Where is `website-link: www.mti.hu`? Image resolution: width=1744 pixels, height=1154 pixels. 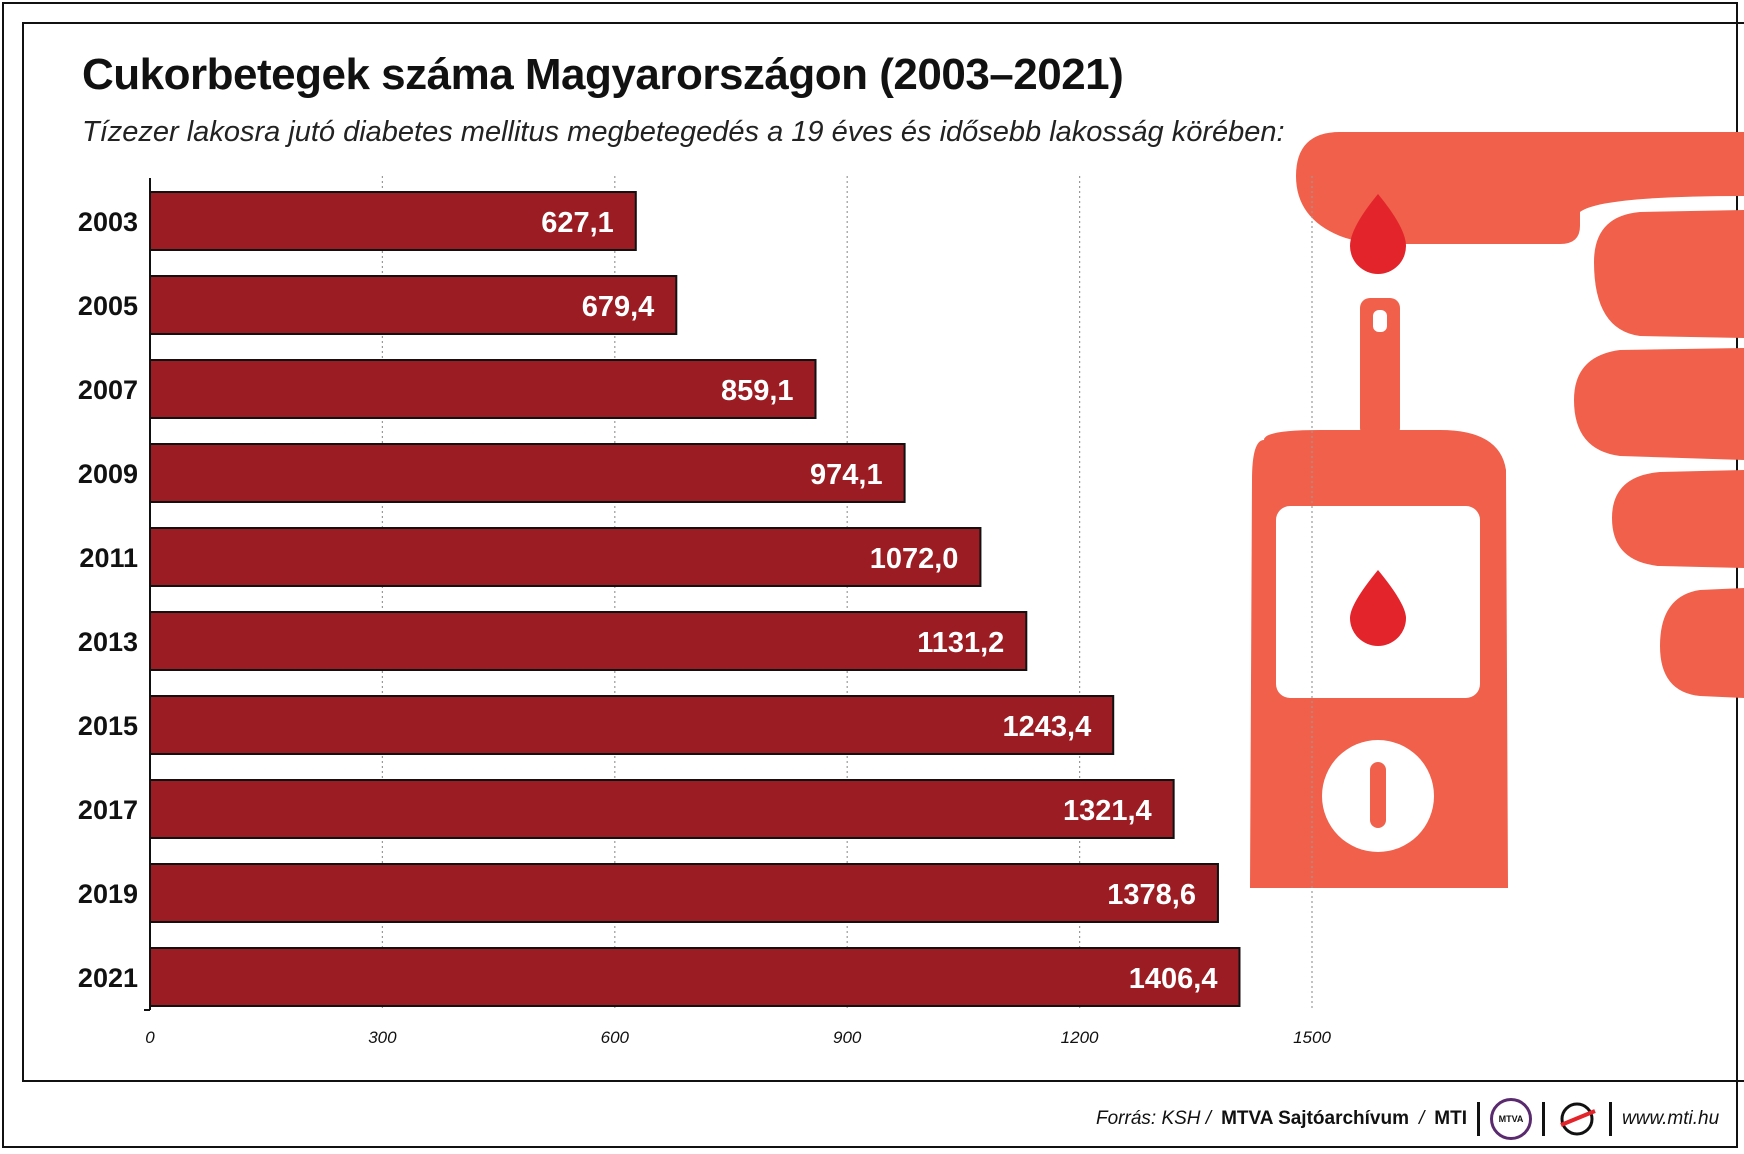 website-link: www.mti.hu is located at coordinates (1671, 1118).